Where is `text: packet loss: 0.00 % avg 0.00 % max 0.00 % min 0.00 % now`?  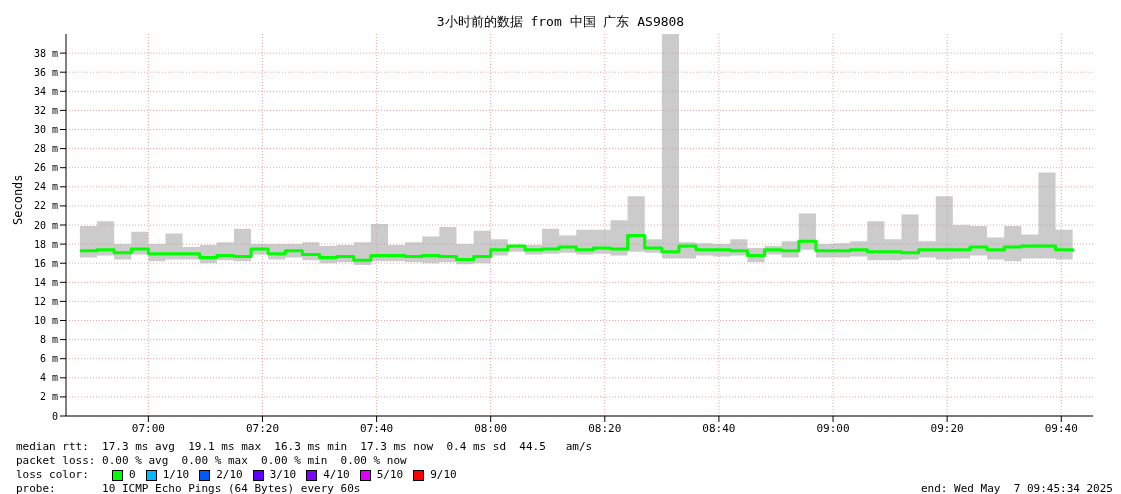
text: packet loss: 0.00 % avg 0.00 % max 0.00 % min 0.00 % now is located at coordinates (212, 461).